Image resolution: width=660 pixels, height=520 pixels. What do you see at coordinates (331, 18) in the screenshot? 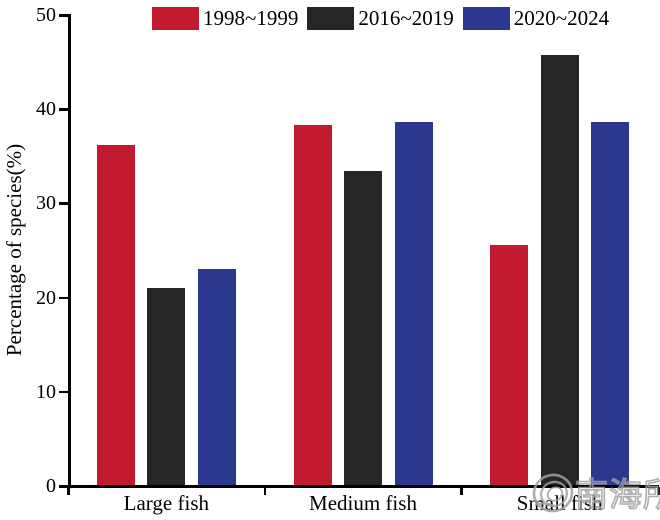
I see `legend-swatch-black` at bounding box center [331, 18].